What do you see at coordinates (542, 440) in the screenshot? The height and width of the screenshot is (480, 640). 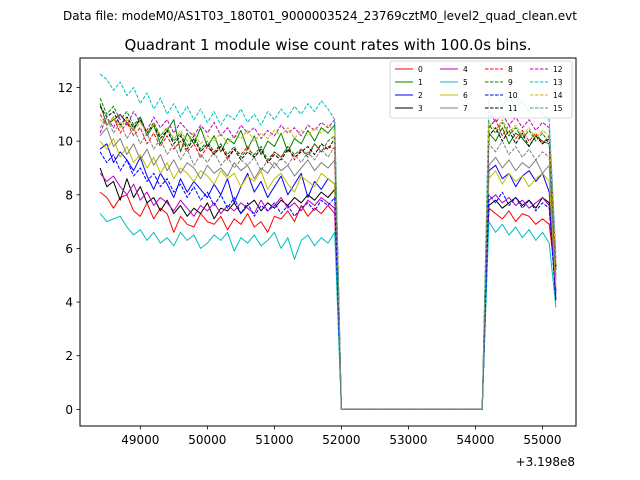 I see `x-tick-label: 55000` at bounding box center [542, 440].